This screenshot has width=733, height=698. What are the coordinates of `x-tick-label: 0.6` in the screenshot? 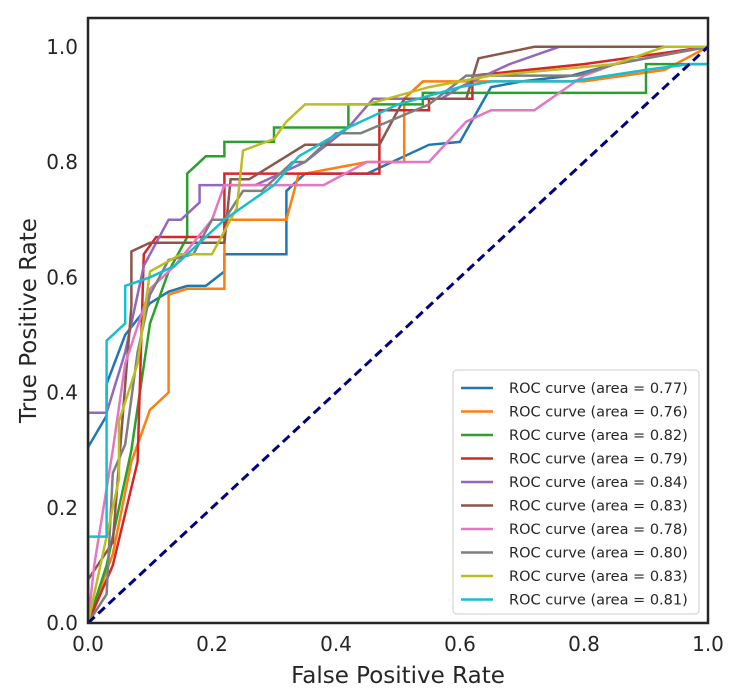 It's located at (460, 644).